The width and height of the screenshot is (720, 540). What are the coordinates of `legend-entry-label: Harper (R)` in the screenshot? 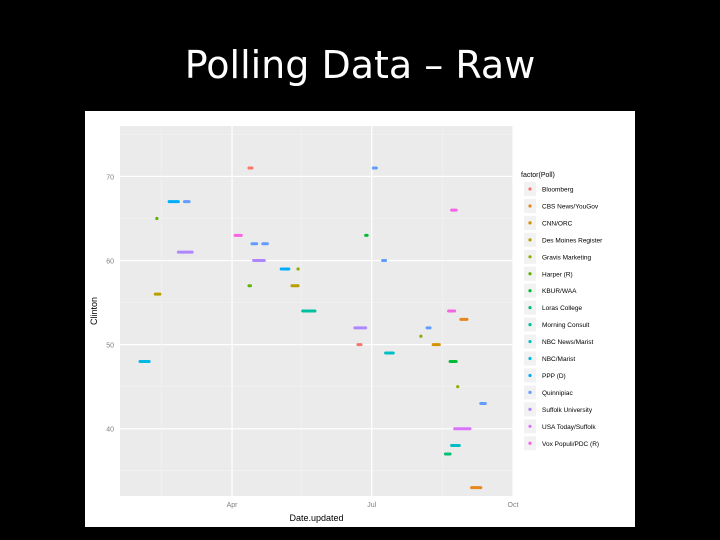 It's located at (557, 274).